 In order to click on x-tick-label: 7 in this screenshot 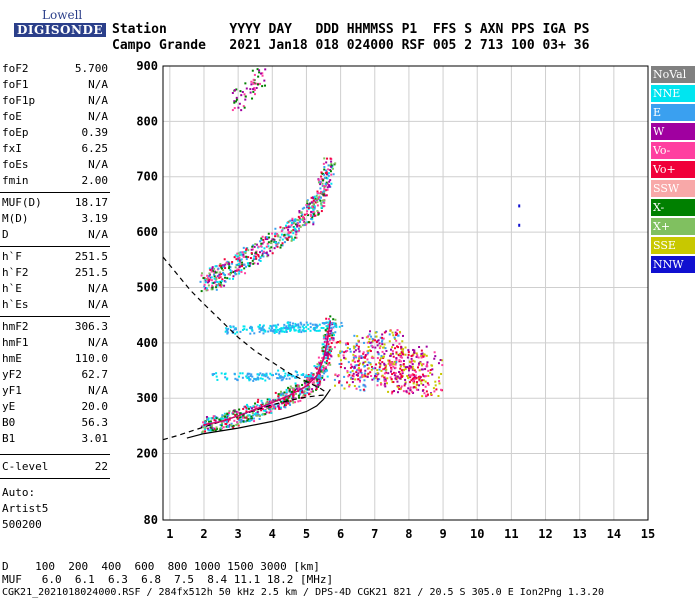, I will do `click(374, 534)`.